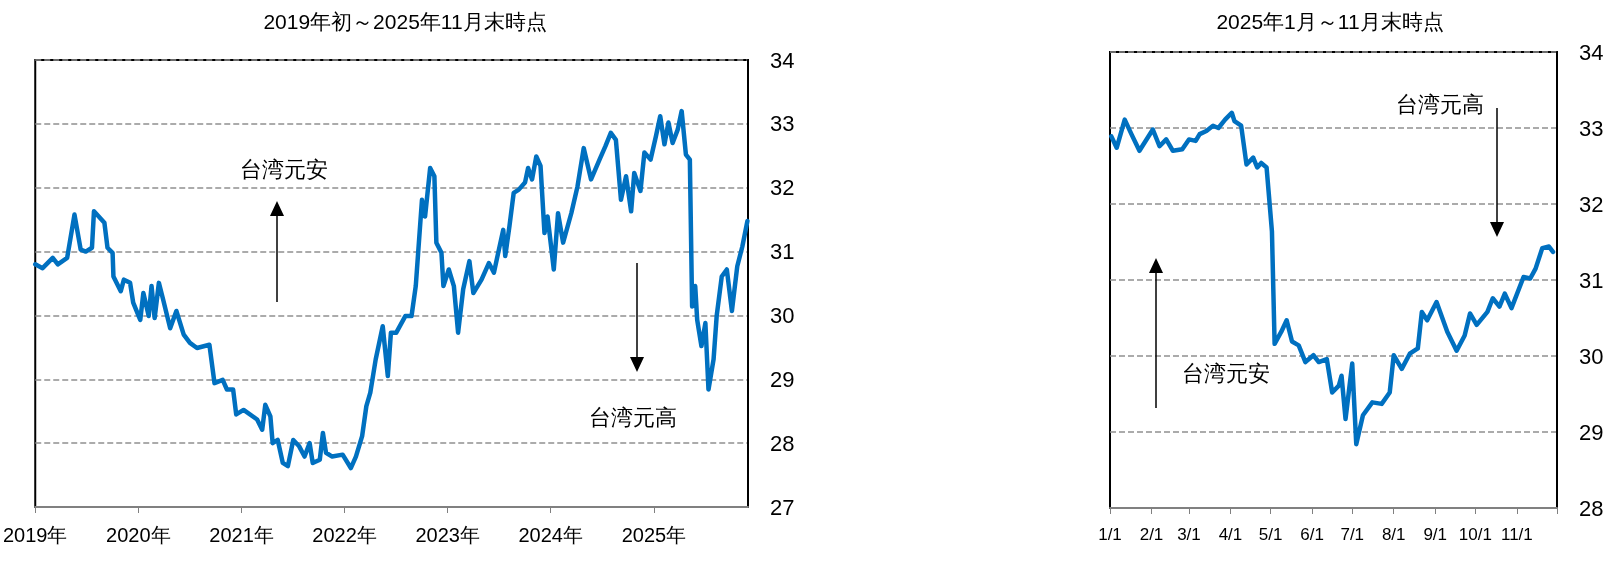  I want to click on x-tick-label: 2024年, so click(550, 535).